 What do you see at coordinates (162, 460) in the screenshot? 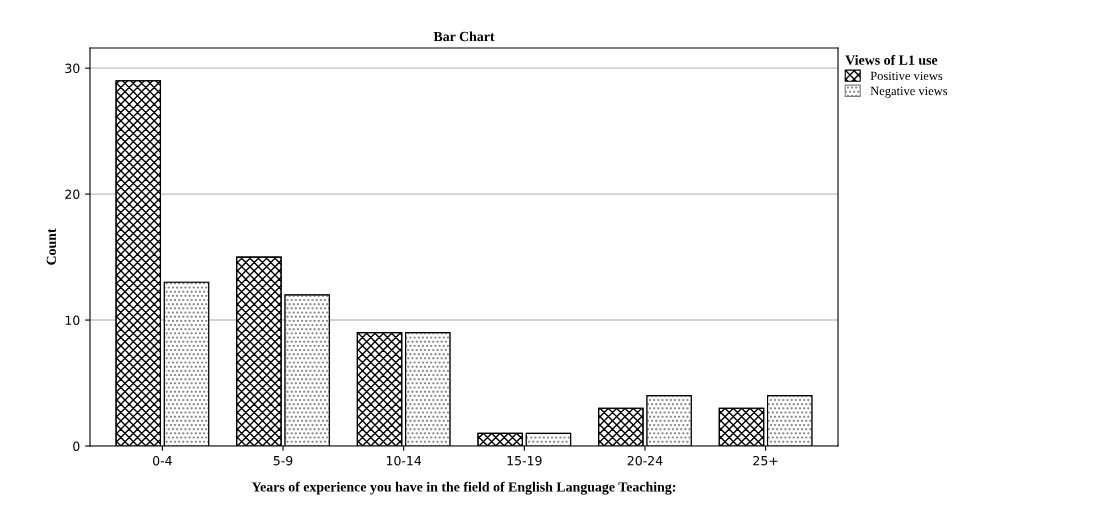
I see `x-tick-label: 0-4` at bounding box center [162, 460].